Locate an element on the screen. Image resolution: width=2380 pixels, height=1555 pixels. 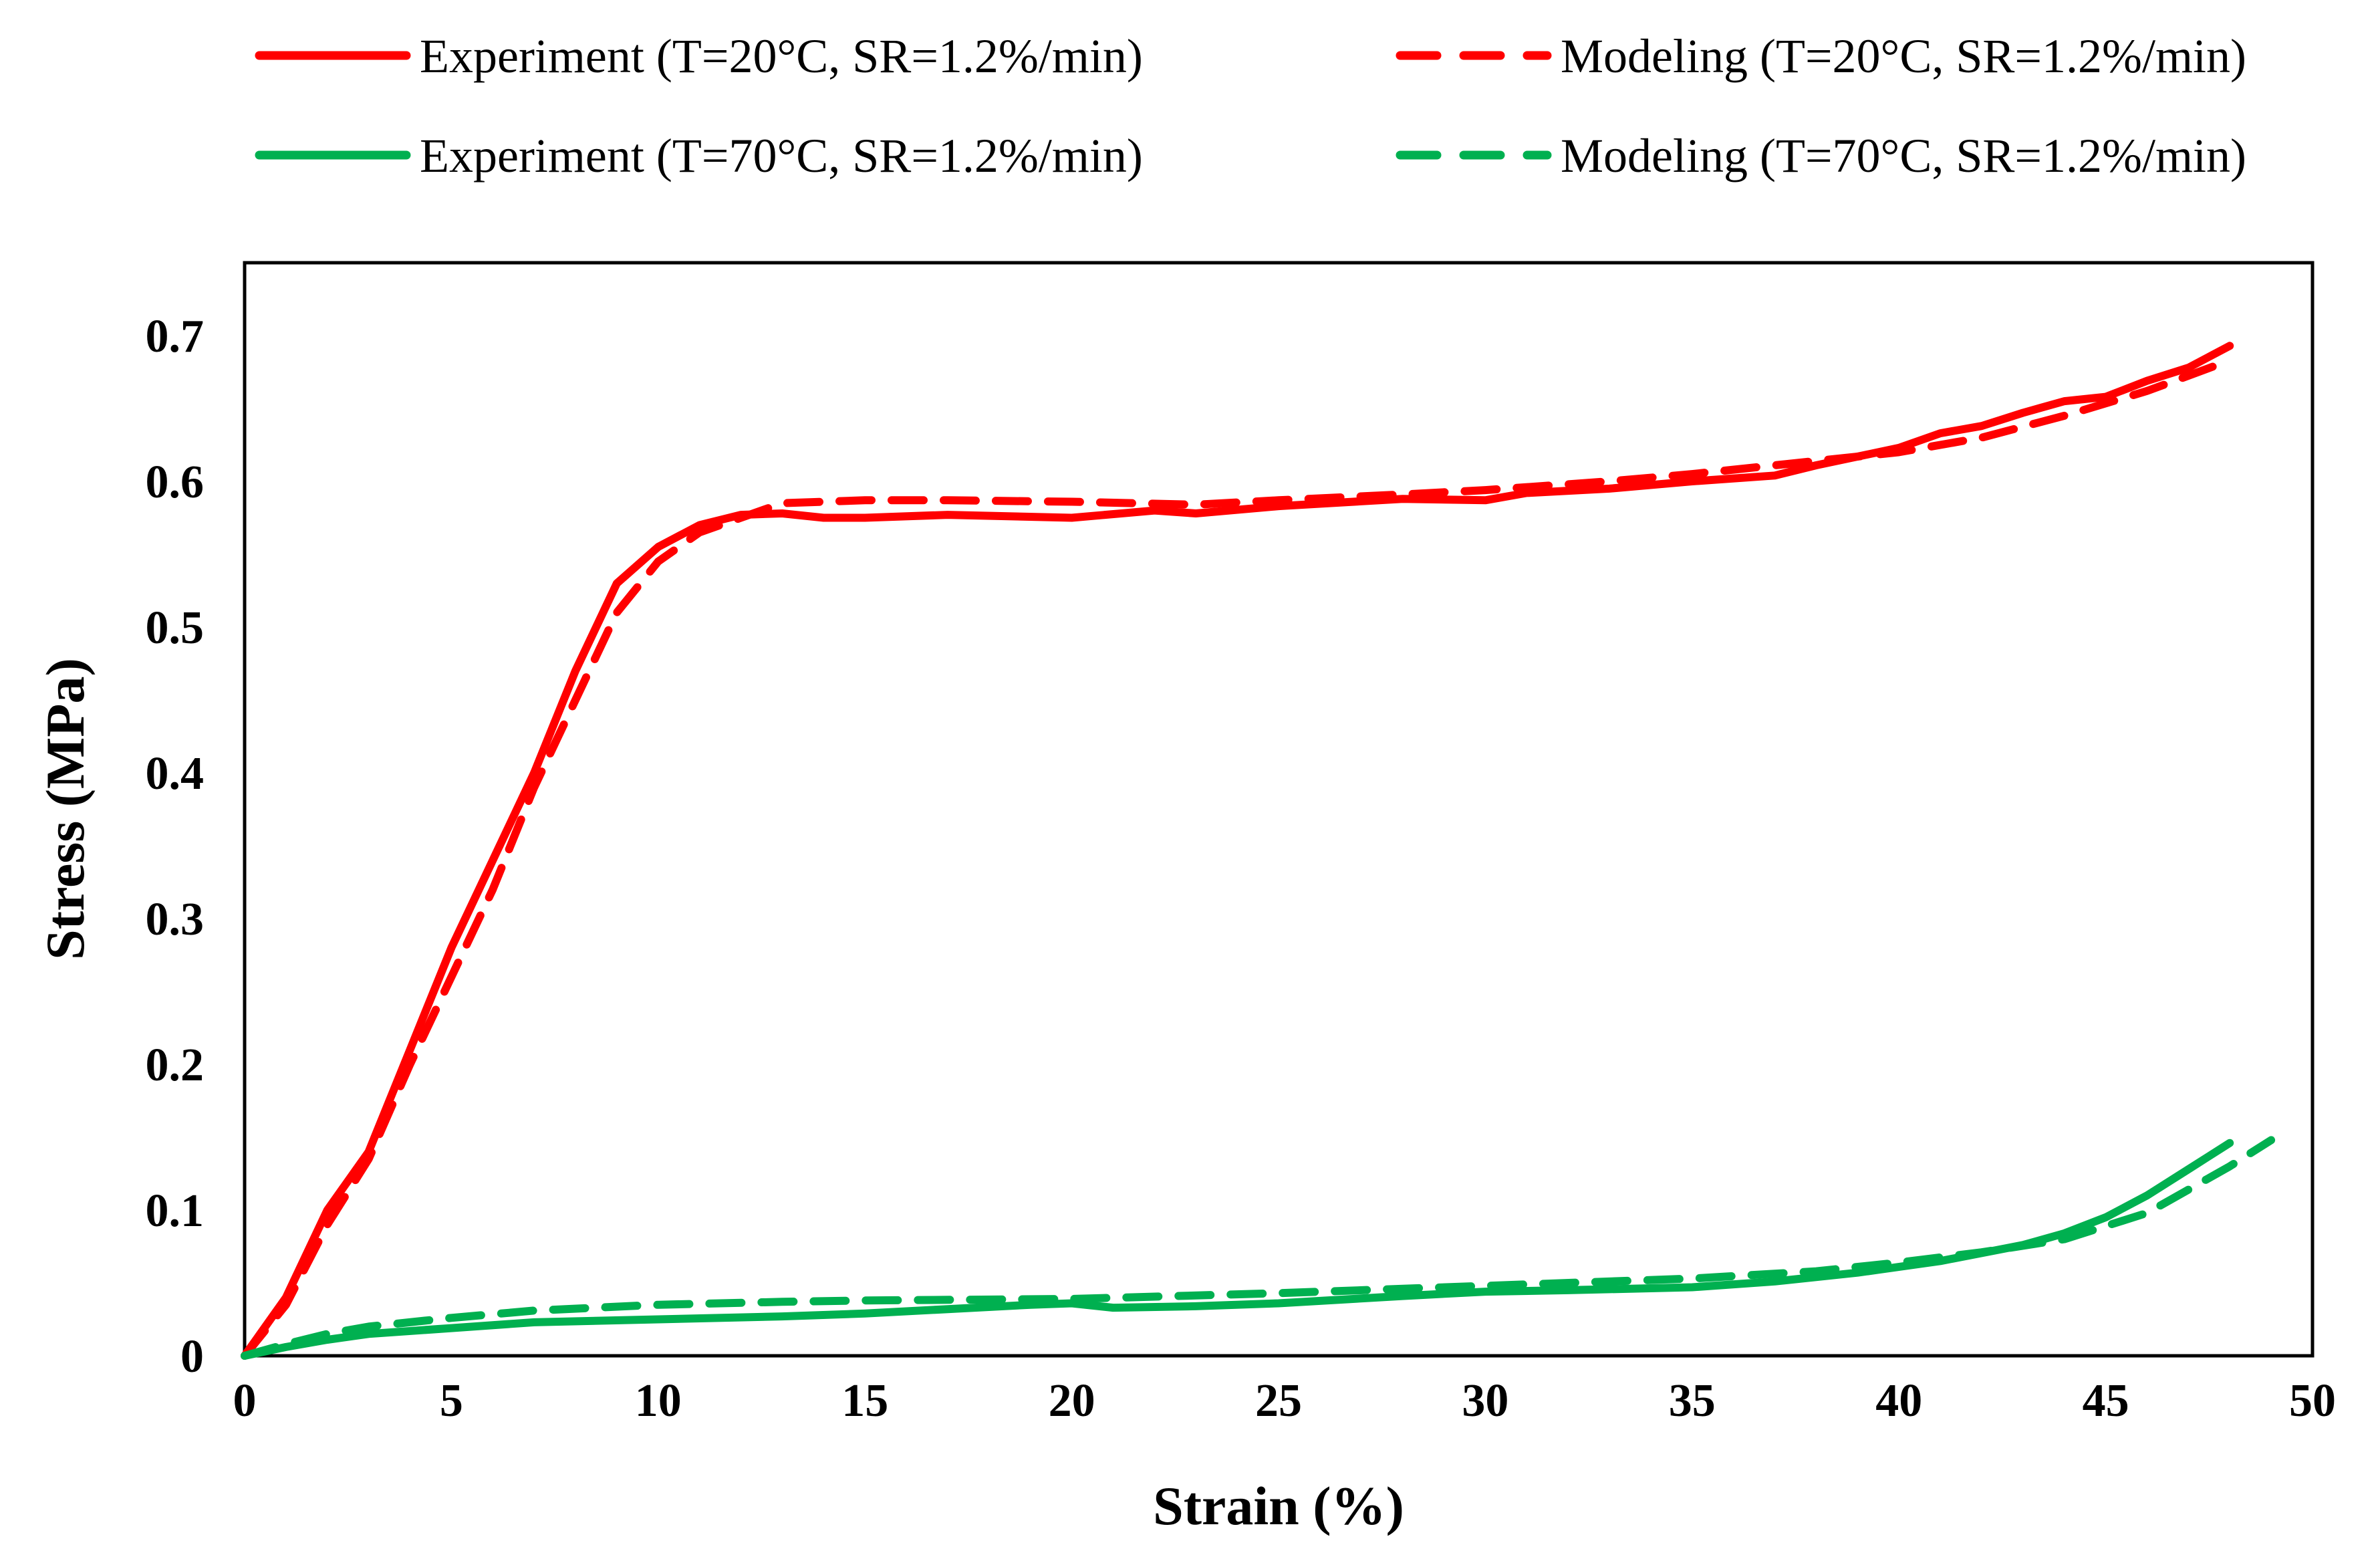
x-tick-label: 10 is located at coordinates (658, 1401).